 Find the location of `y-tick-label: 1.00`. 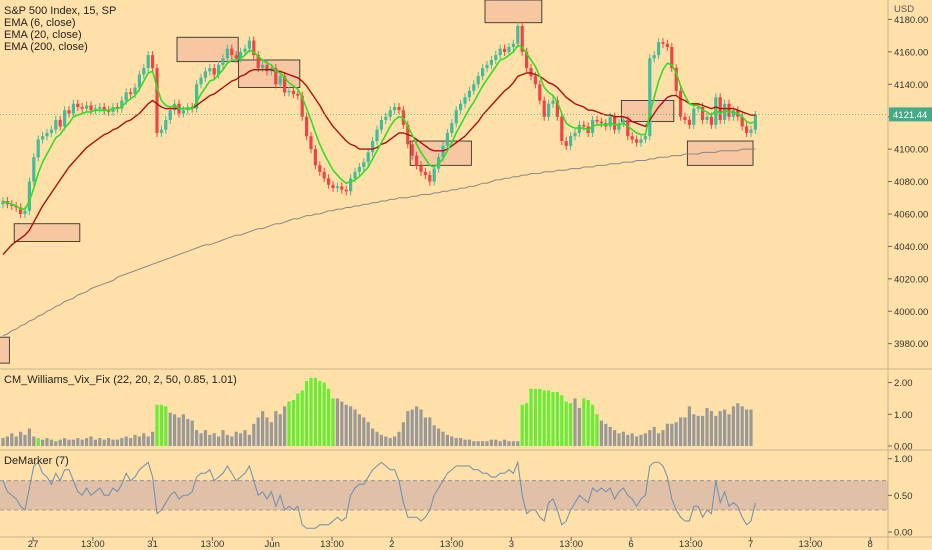

y-tick-label: 1.00 is located at coordinates (903, 459).